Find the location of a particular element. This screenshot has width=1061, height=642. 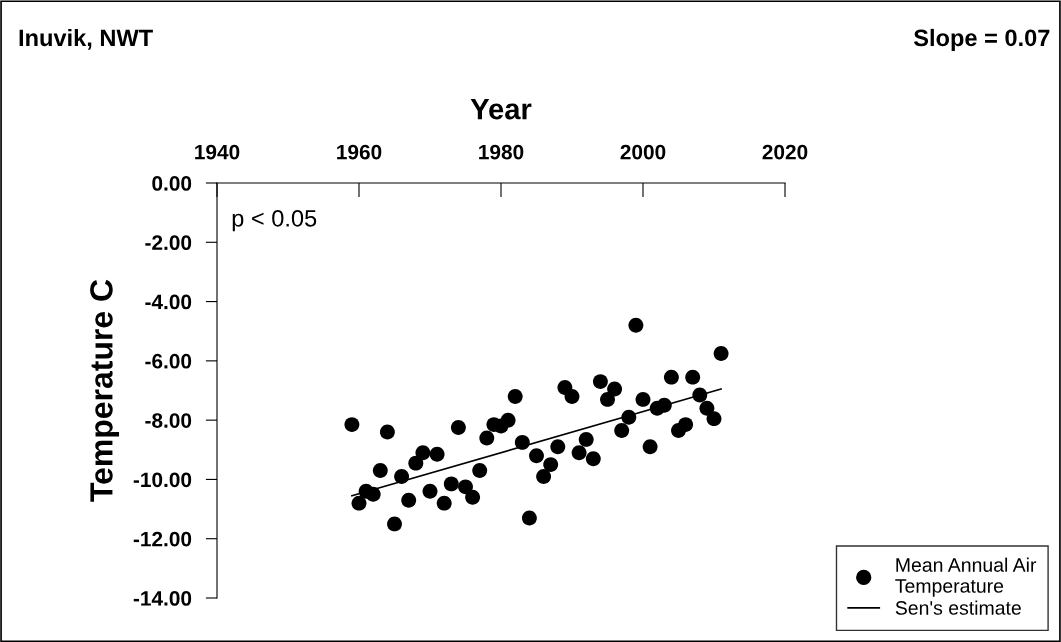

chart-title: Inuvik, NWT is located at coordinates (86, 39).